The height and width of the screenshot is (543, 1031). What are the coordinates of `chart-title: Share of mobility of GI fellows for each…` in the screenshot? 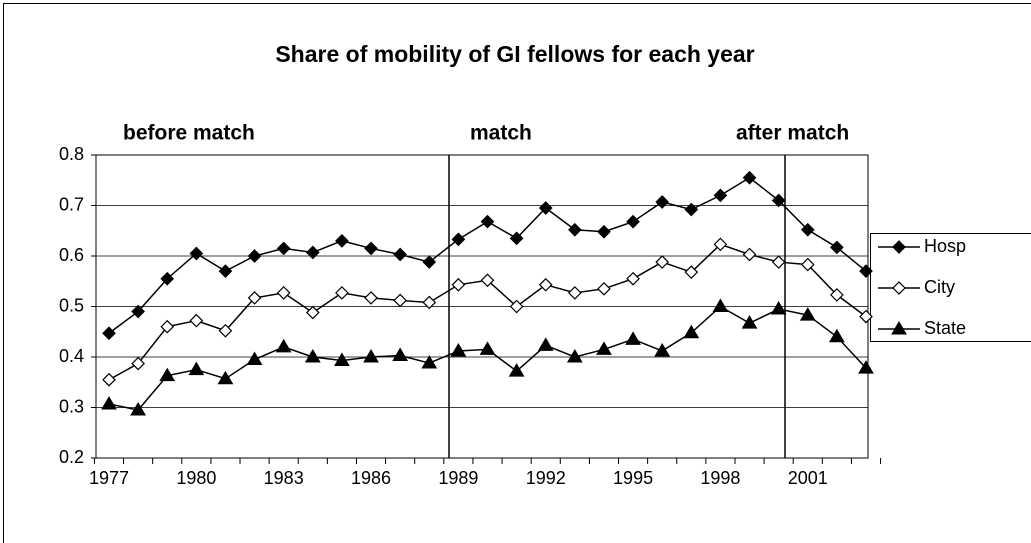 It's located at (514, 54).